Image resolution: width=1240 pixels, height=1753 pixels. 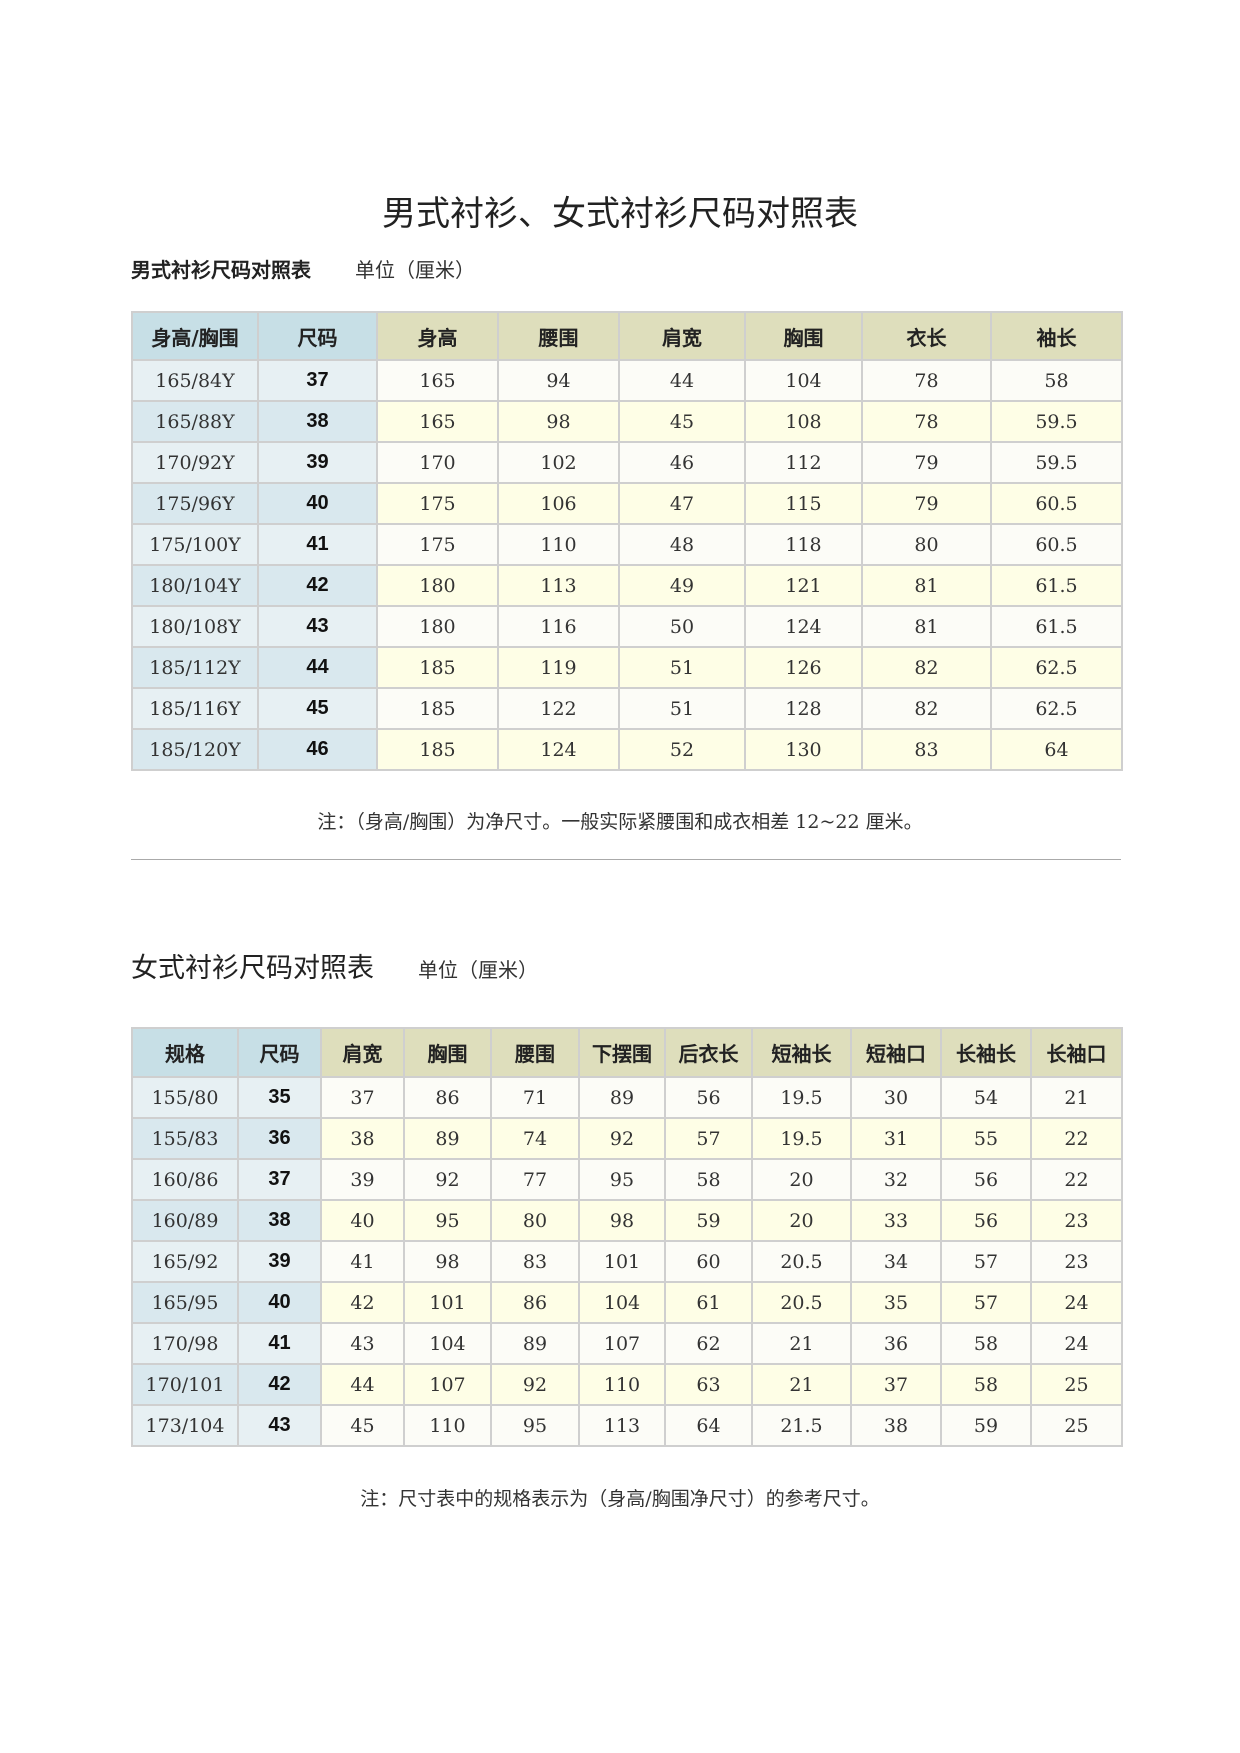 I want to click on measure-cell: 54, so click(x=986, y=1097).